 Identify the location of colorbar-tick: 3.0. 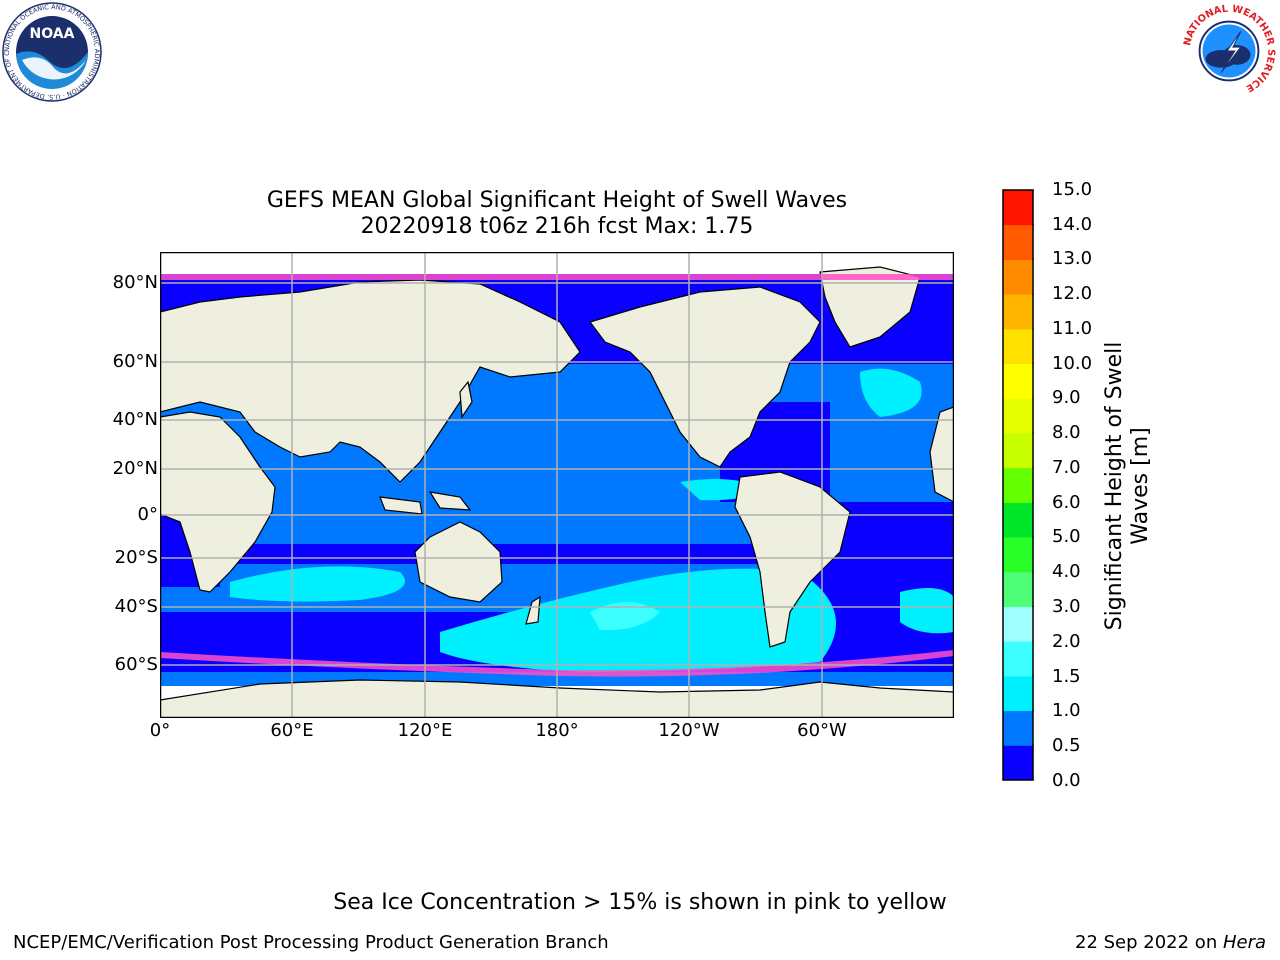
(1066, 606).